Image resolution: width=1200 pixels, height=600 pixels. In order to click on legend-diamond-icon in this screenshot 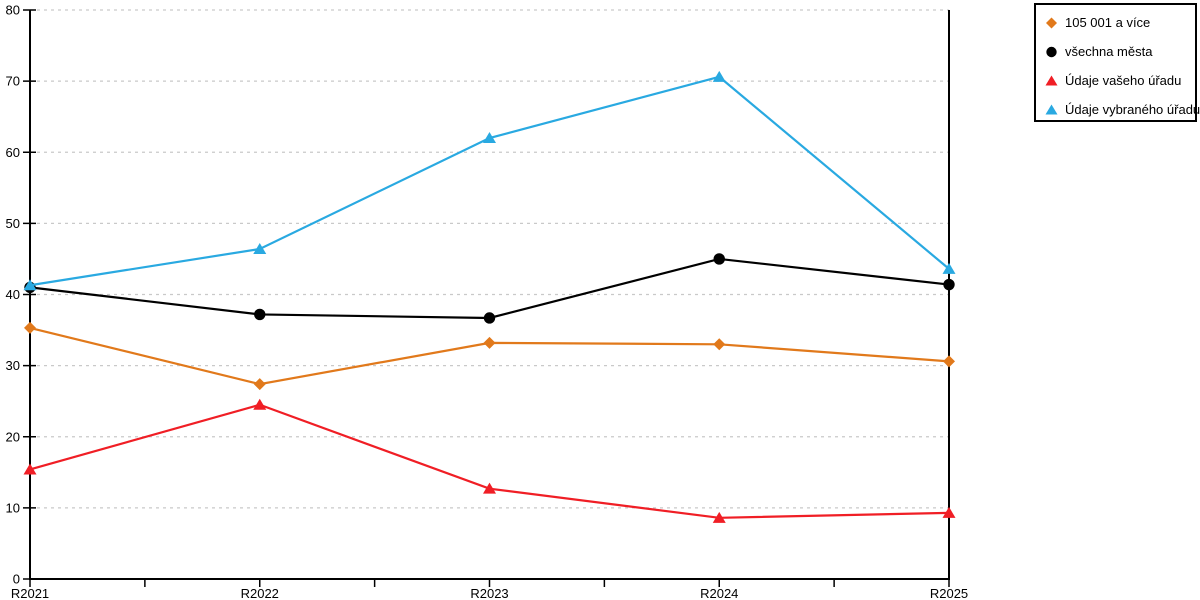, I will do `click(1051, 22)`.